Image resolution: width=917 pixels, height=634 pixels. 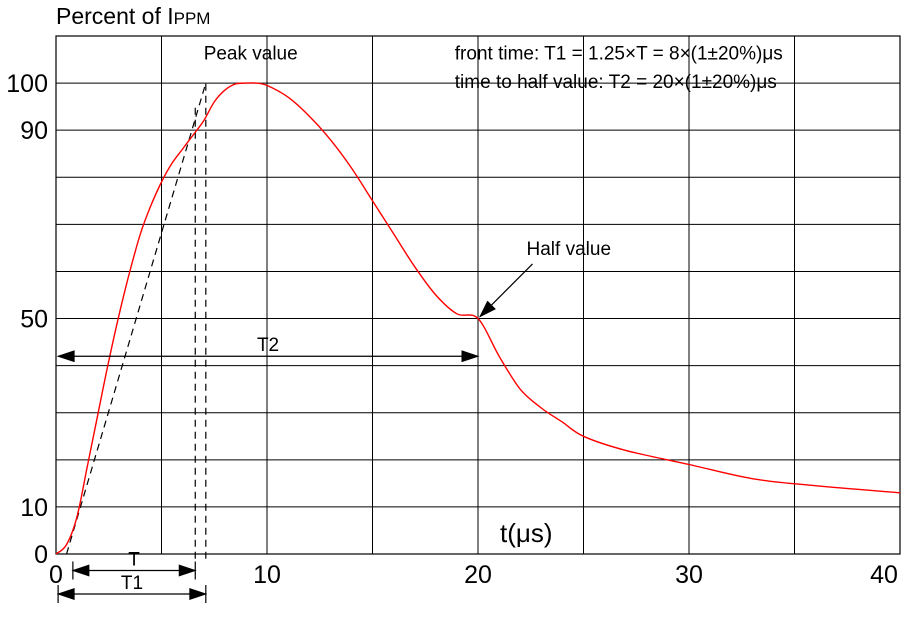 I want to click on y-tick-labels: 0 10 50 90 100, so click(x=27, y=319).